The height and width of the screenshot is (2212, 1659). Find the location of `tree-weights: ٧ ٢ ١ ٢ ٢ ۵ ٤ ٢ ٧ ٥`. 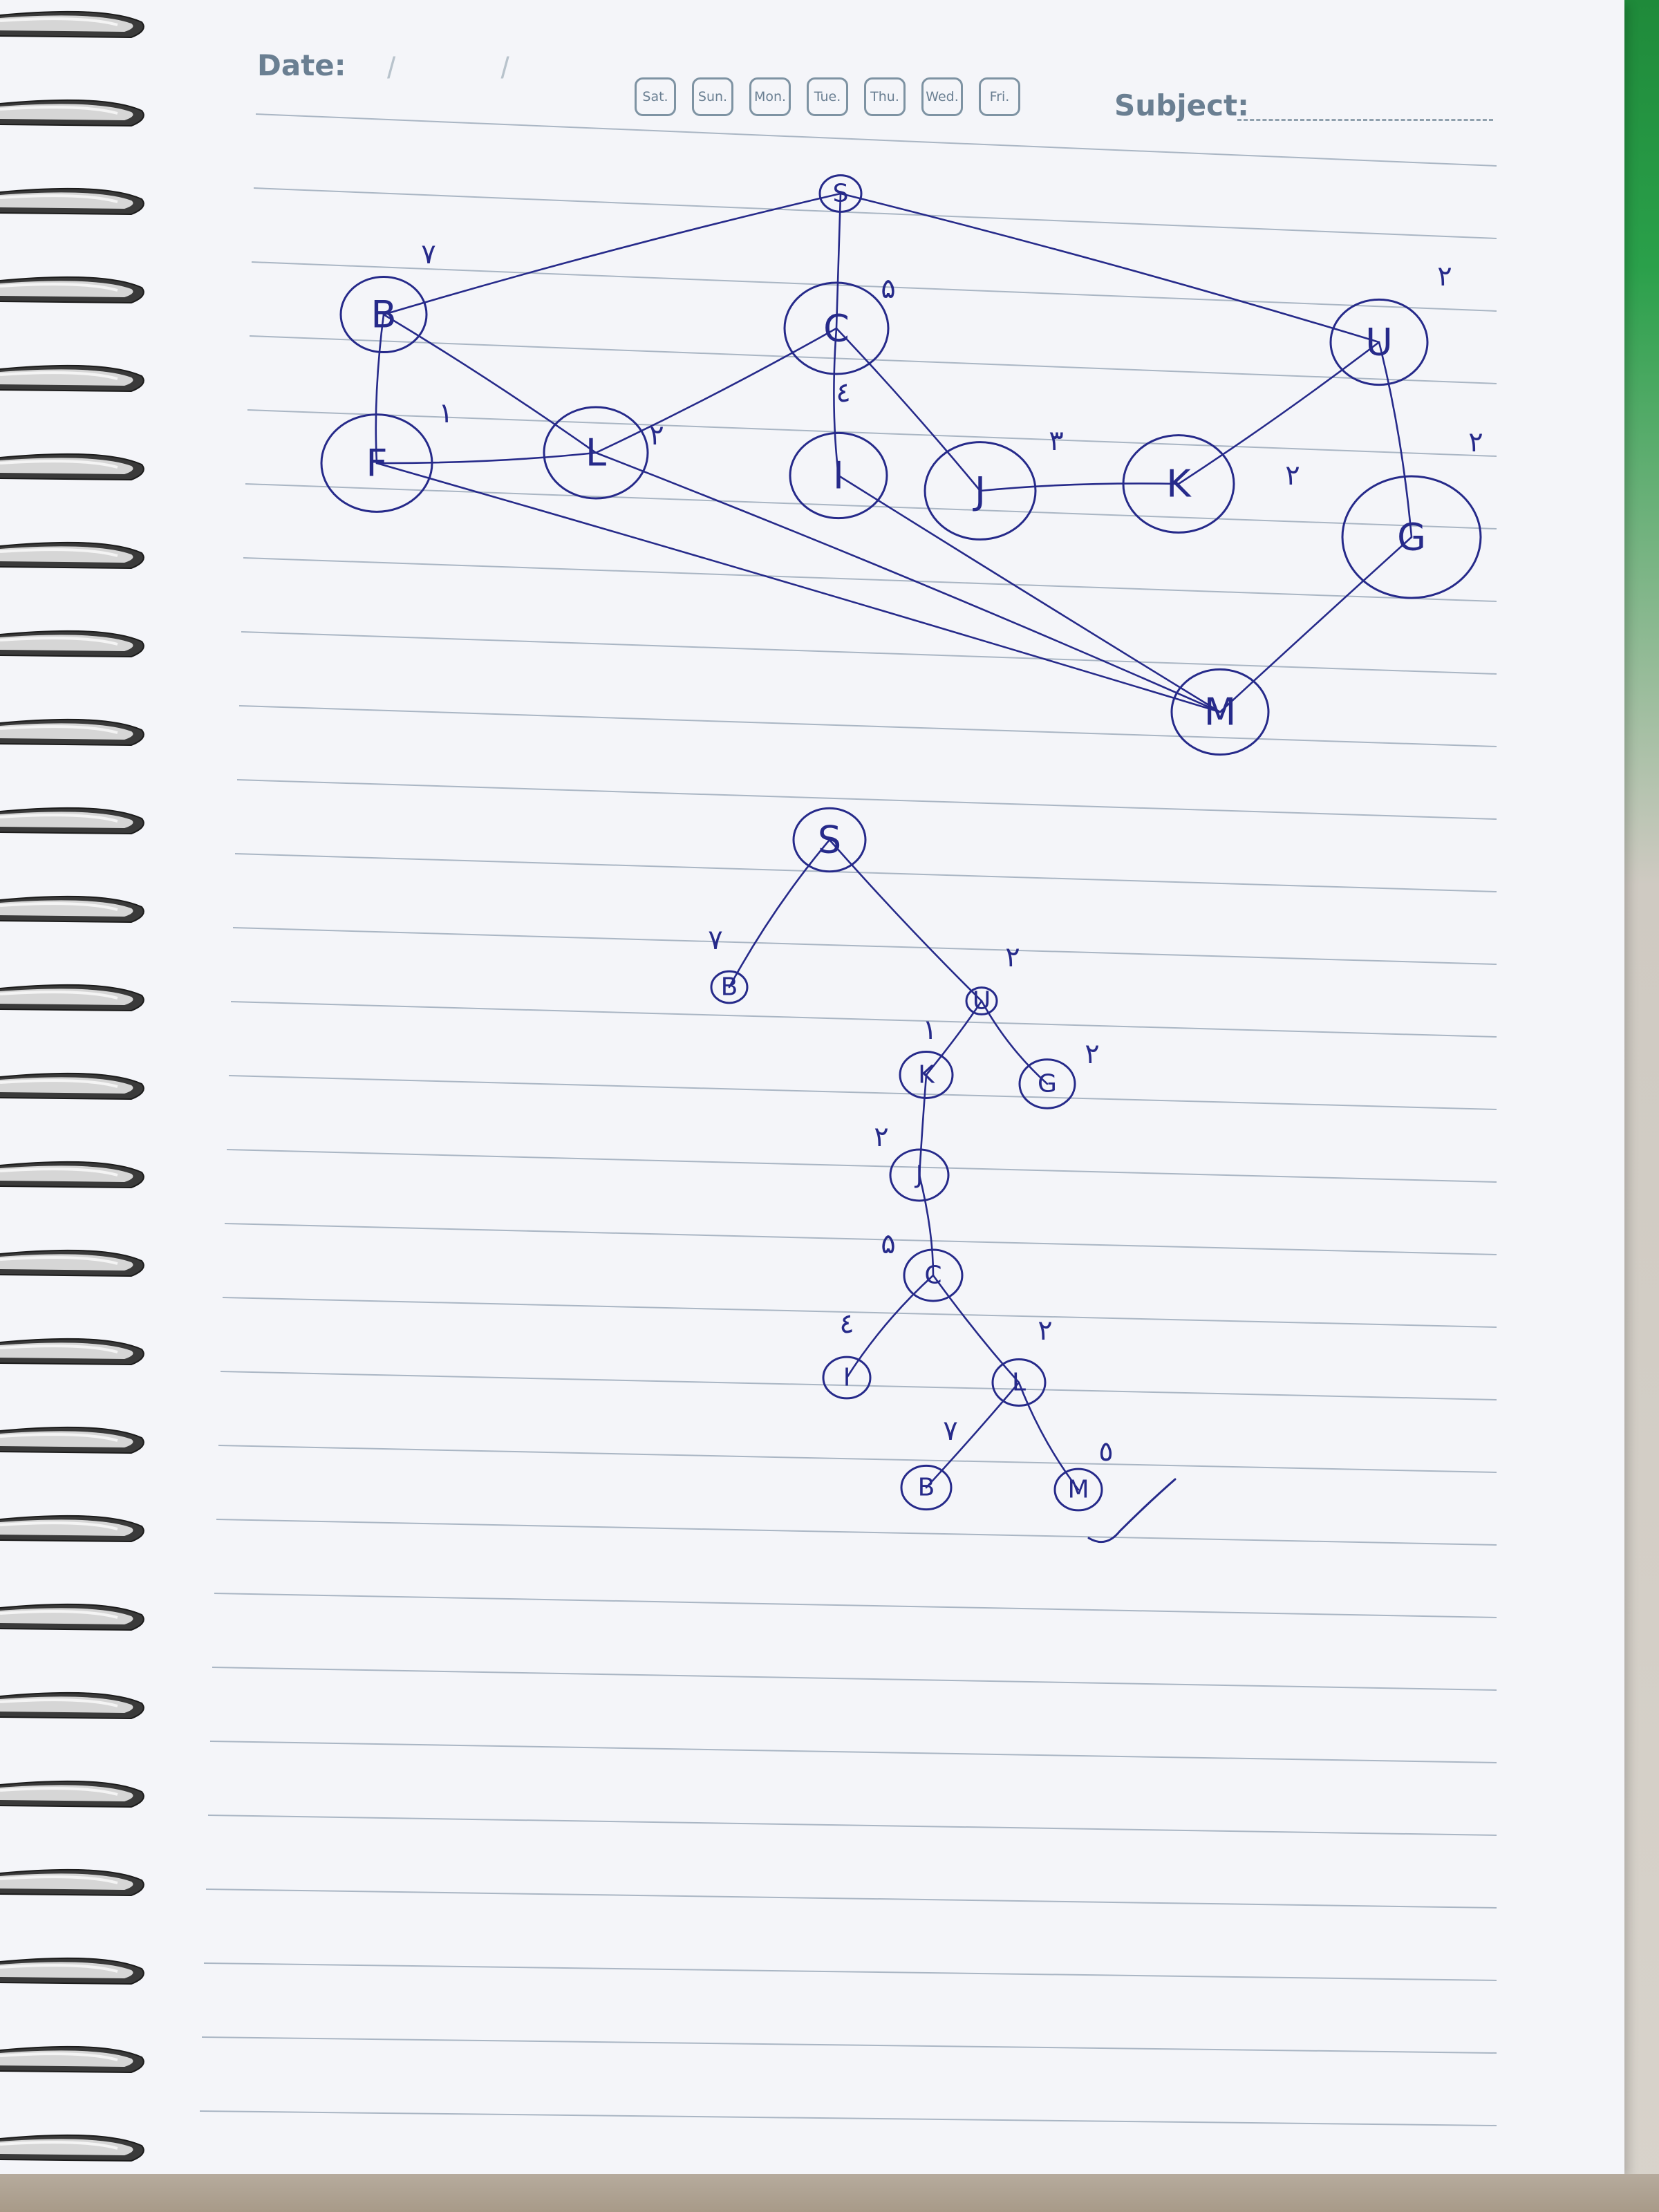

tree-weights: ٧ ٢ ١ ٢ ٢ ۵ ٤ ٢ ٧ ٥ is located at coordinates (910, 1196).